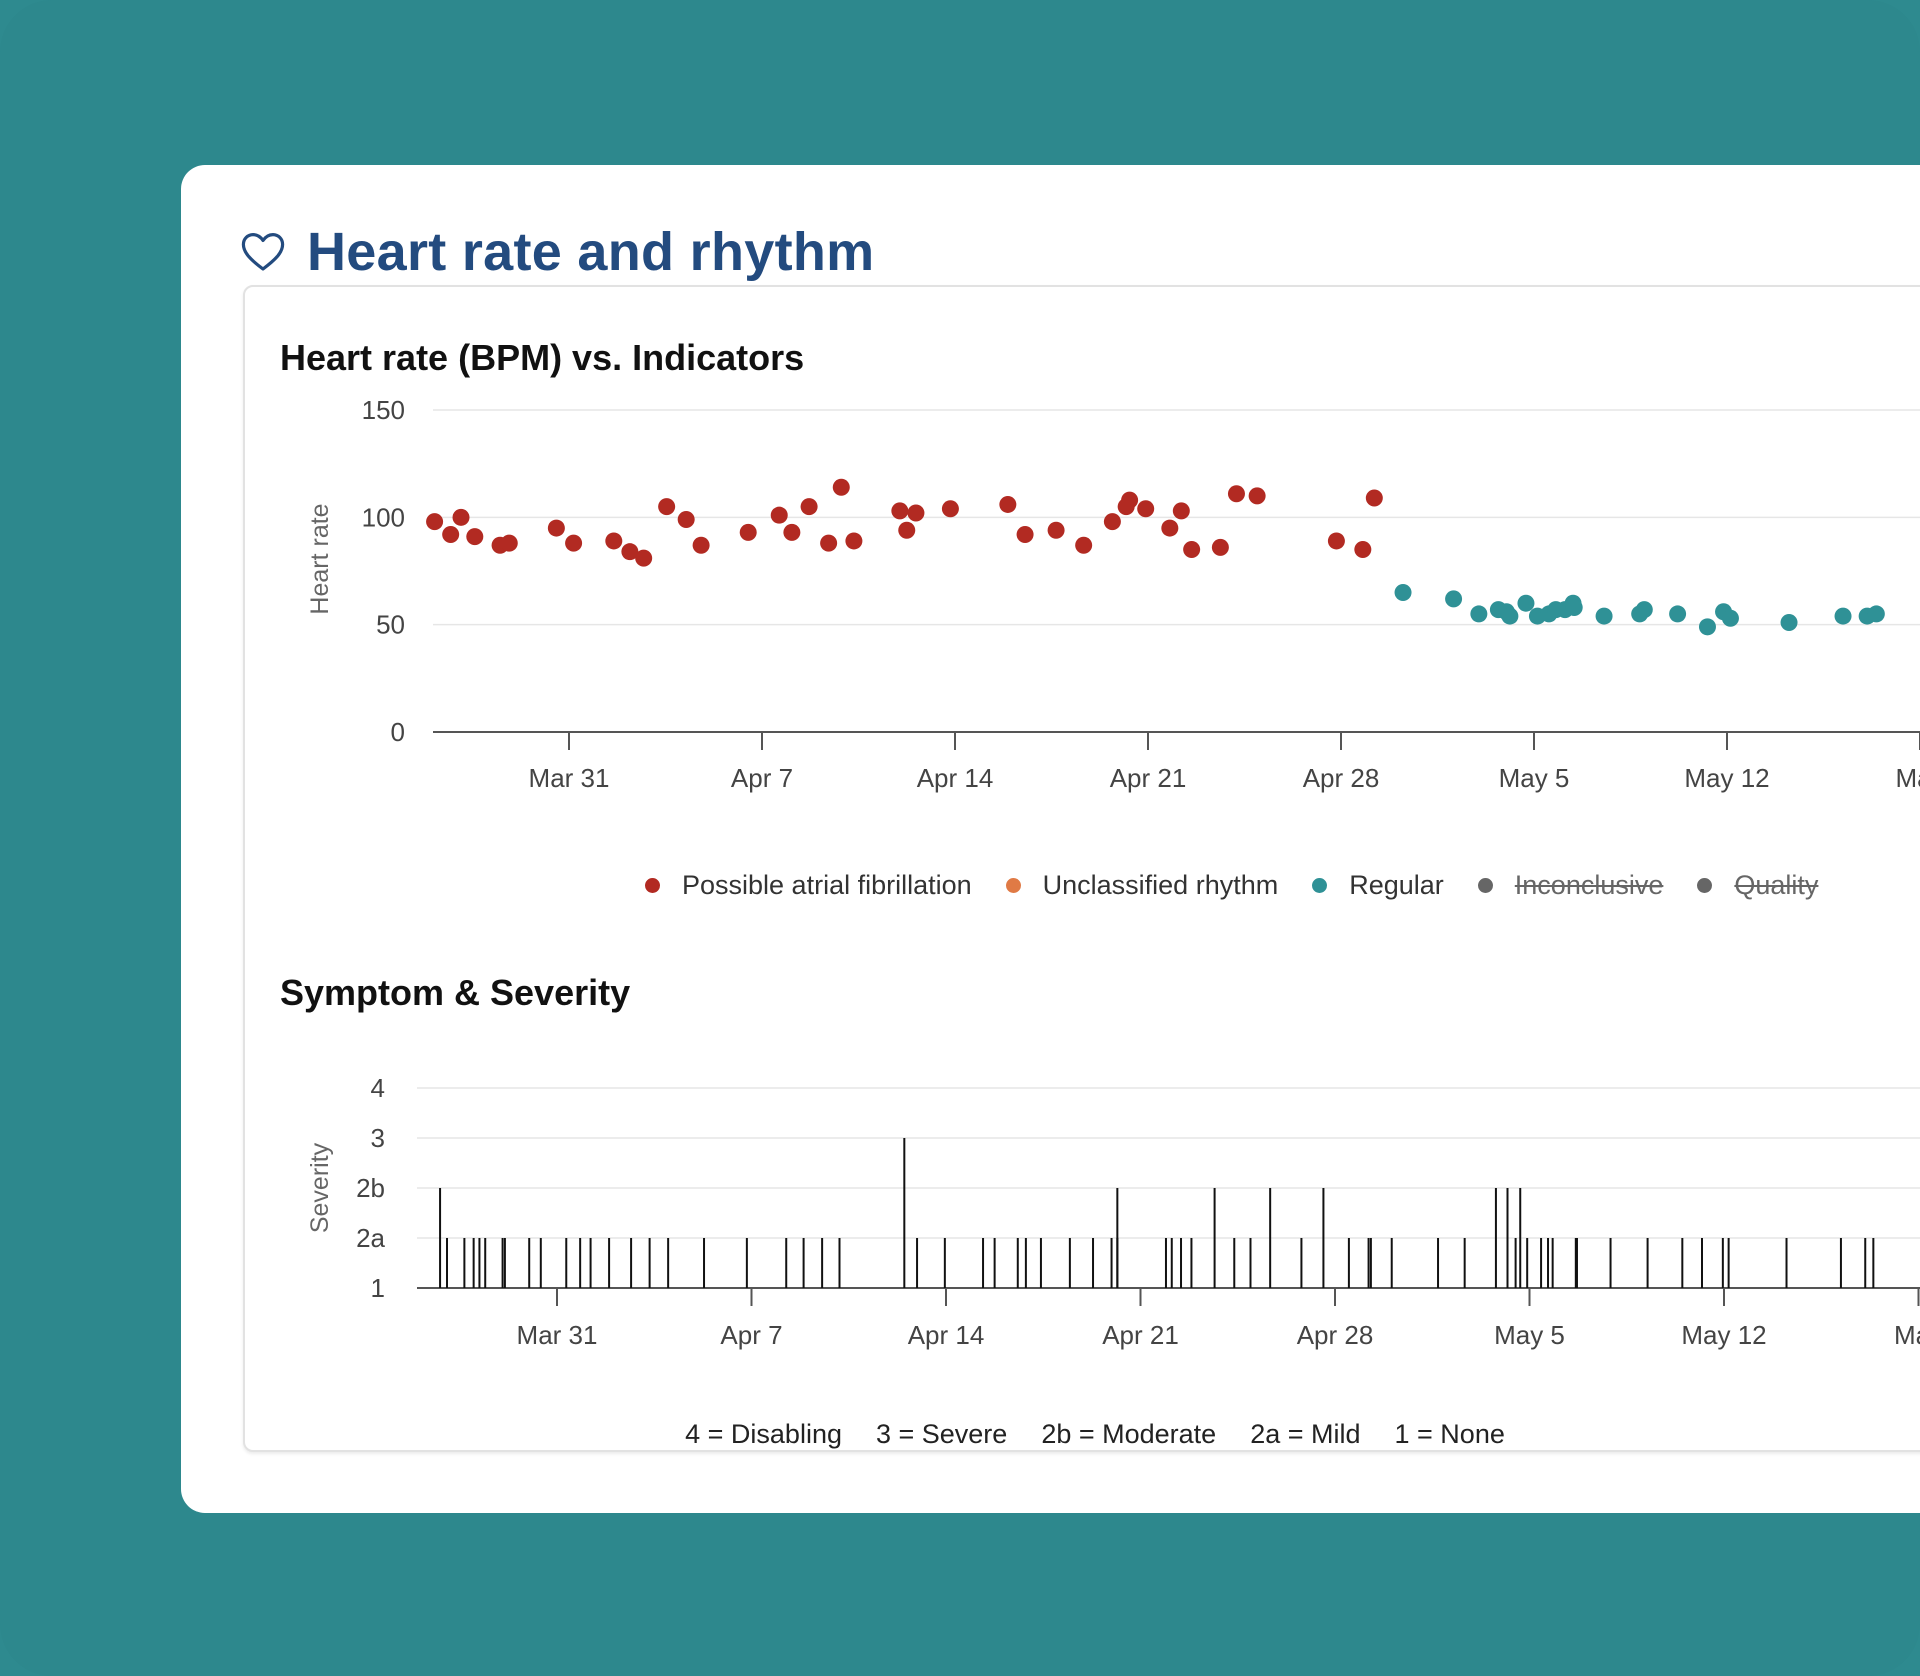 This screenshot has height=1676, width=1920. I want to click on severity-x-tick-label: May 12, so click(1723, 1335).